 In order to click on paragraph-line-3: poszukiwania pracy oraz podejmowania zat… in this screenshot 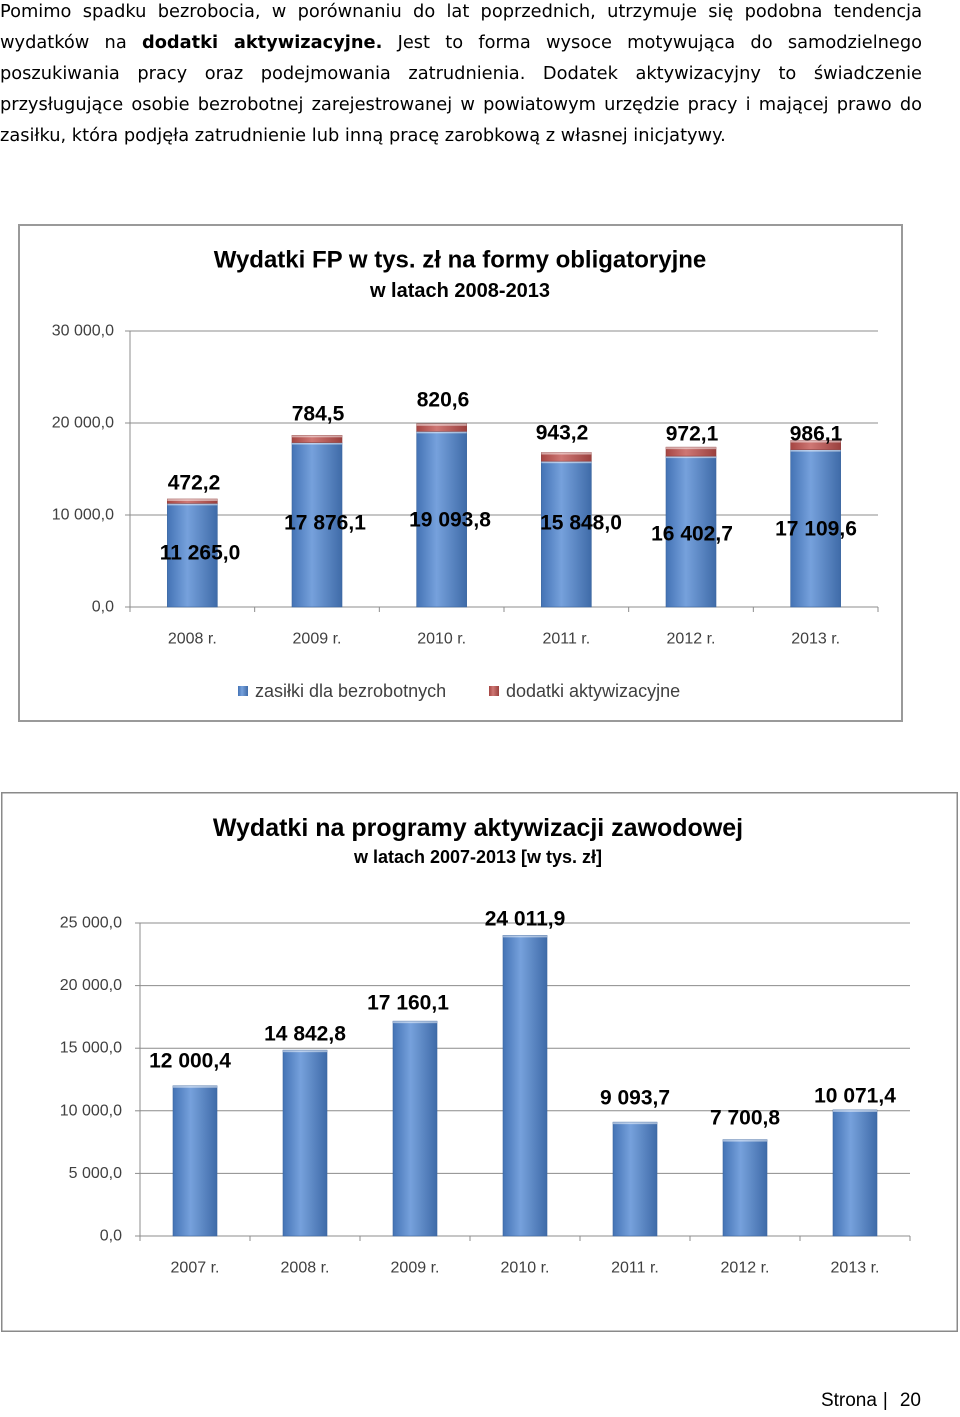, I will do `click(461, 73)`.